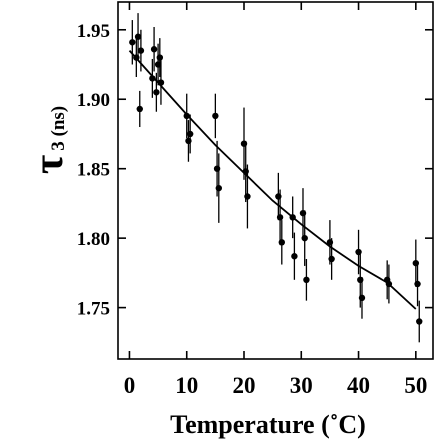 Image resolution: width=436 pixels, height=445 pixels. What do you see at coordinates (93, 31) in the screenshot?
I see `y-tick-label: 1.95` at bounding box center [93, 31].